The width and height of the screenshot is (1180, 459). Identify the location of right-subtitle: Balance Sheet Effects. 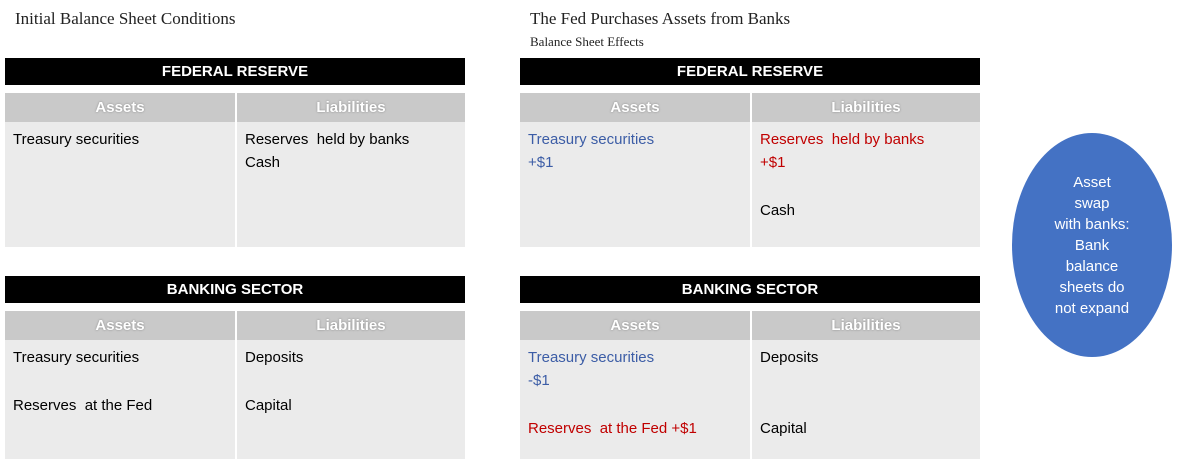
(587, 41).